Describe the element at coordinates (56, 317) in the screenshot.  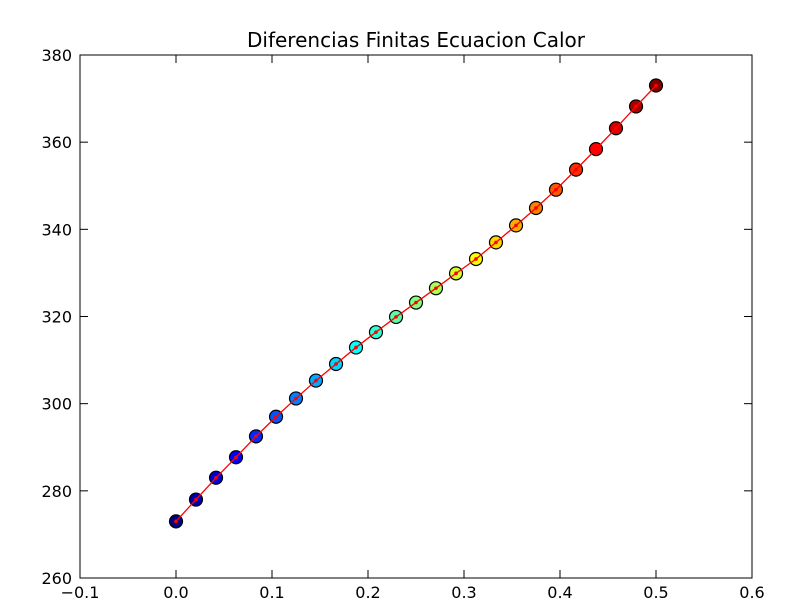
I see `y-tick-label: 320` at that location.